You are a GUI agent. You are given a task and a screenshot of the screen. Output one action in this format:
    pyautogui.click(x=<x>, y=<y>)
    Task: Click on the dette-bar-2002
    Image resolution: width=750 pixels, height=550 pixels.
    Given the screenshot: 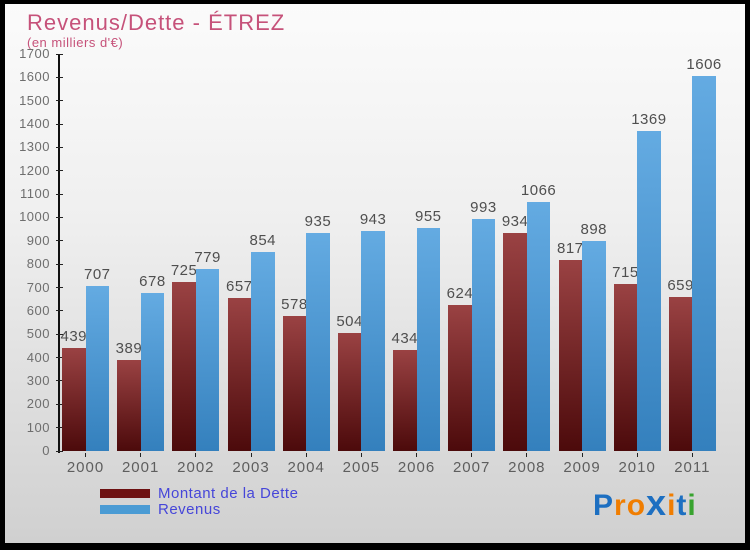 What is the action you would take?
    pyautogui.click(x=184, y=366)
    